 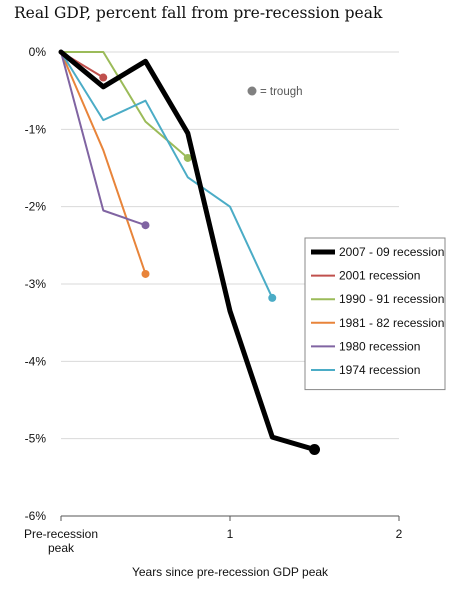 I want to click on trough-legend-label: = trough, so click(x=281, y=92).